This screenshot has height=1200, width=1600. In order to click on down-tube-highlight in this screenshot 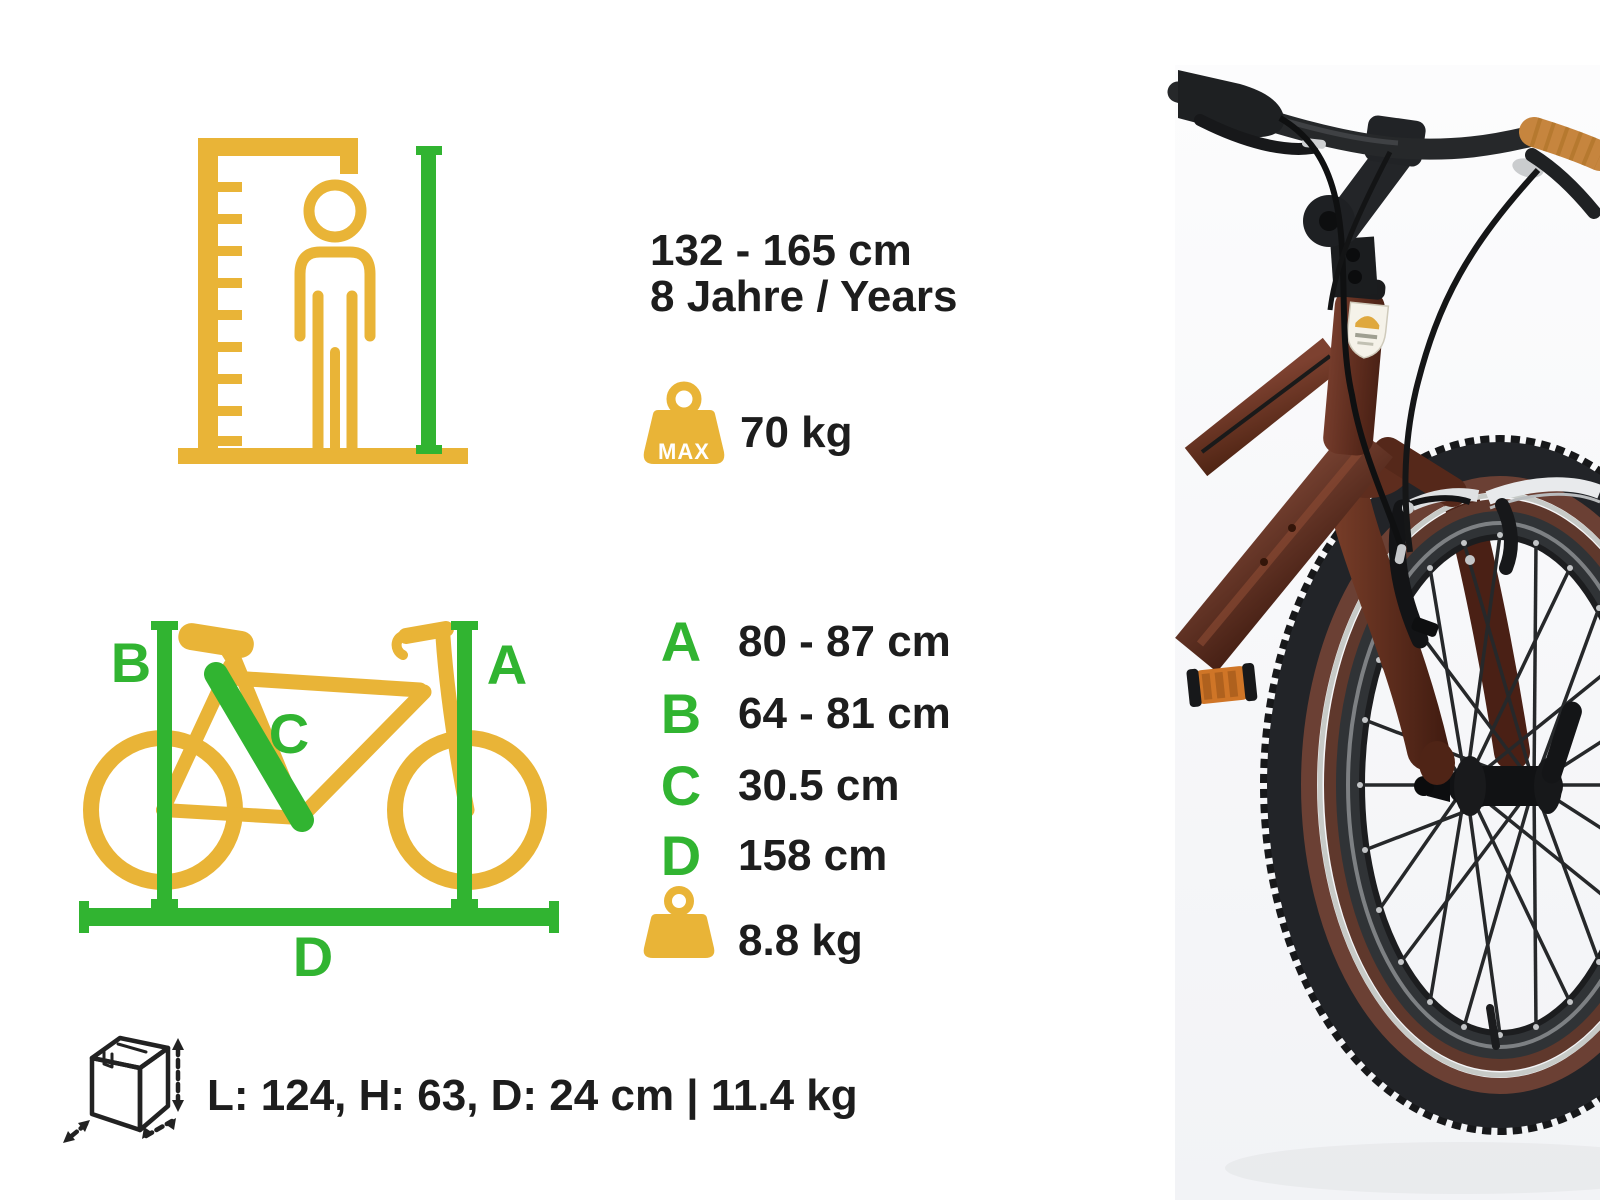, I will do `click(1283, 544)`.